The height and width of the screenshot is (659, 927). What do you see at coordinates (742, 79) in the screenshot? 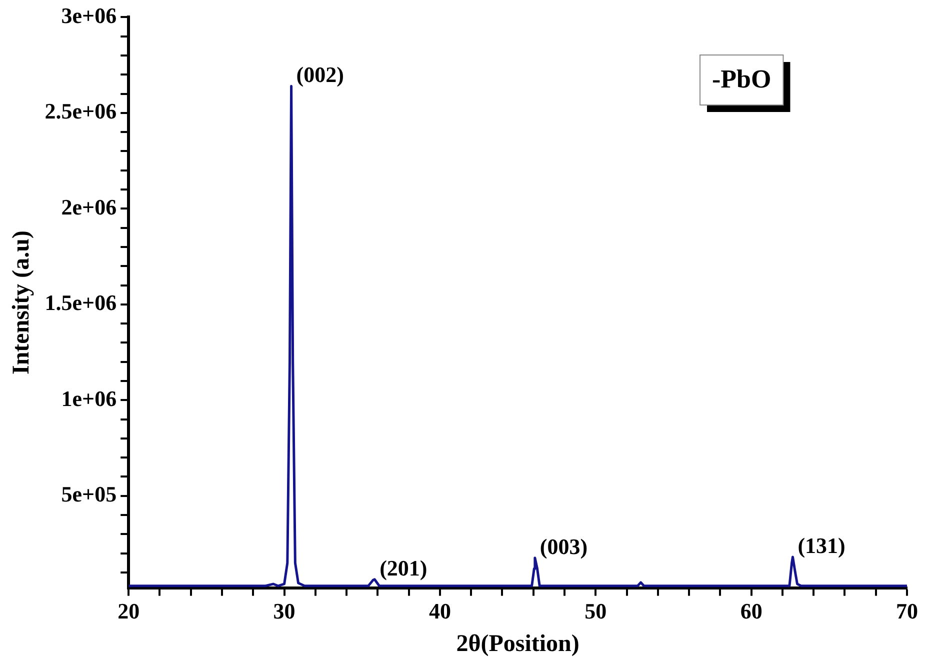
I see `annotation: -PbO` at bounding box center [742, 79].